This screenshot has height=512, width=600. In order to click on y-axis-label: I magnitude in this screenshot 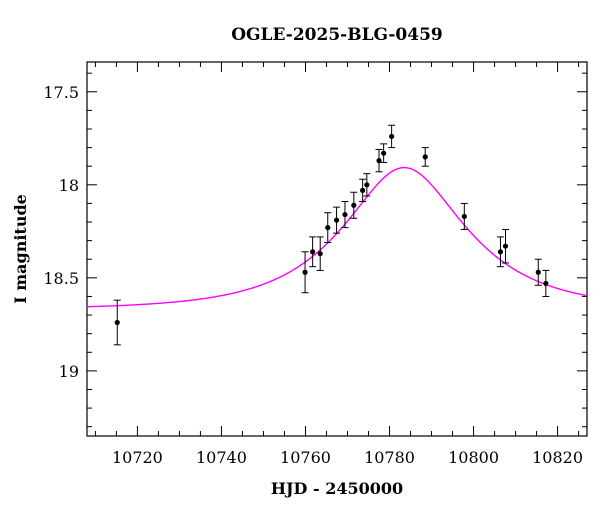, I will do `click(20, 249)`.